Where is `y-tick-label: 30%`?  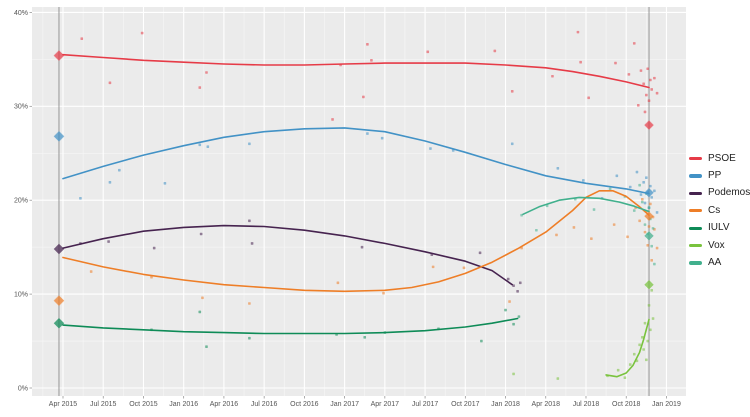 y-tick-label: 30% is located at coordinates (21, 107).